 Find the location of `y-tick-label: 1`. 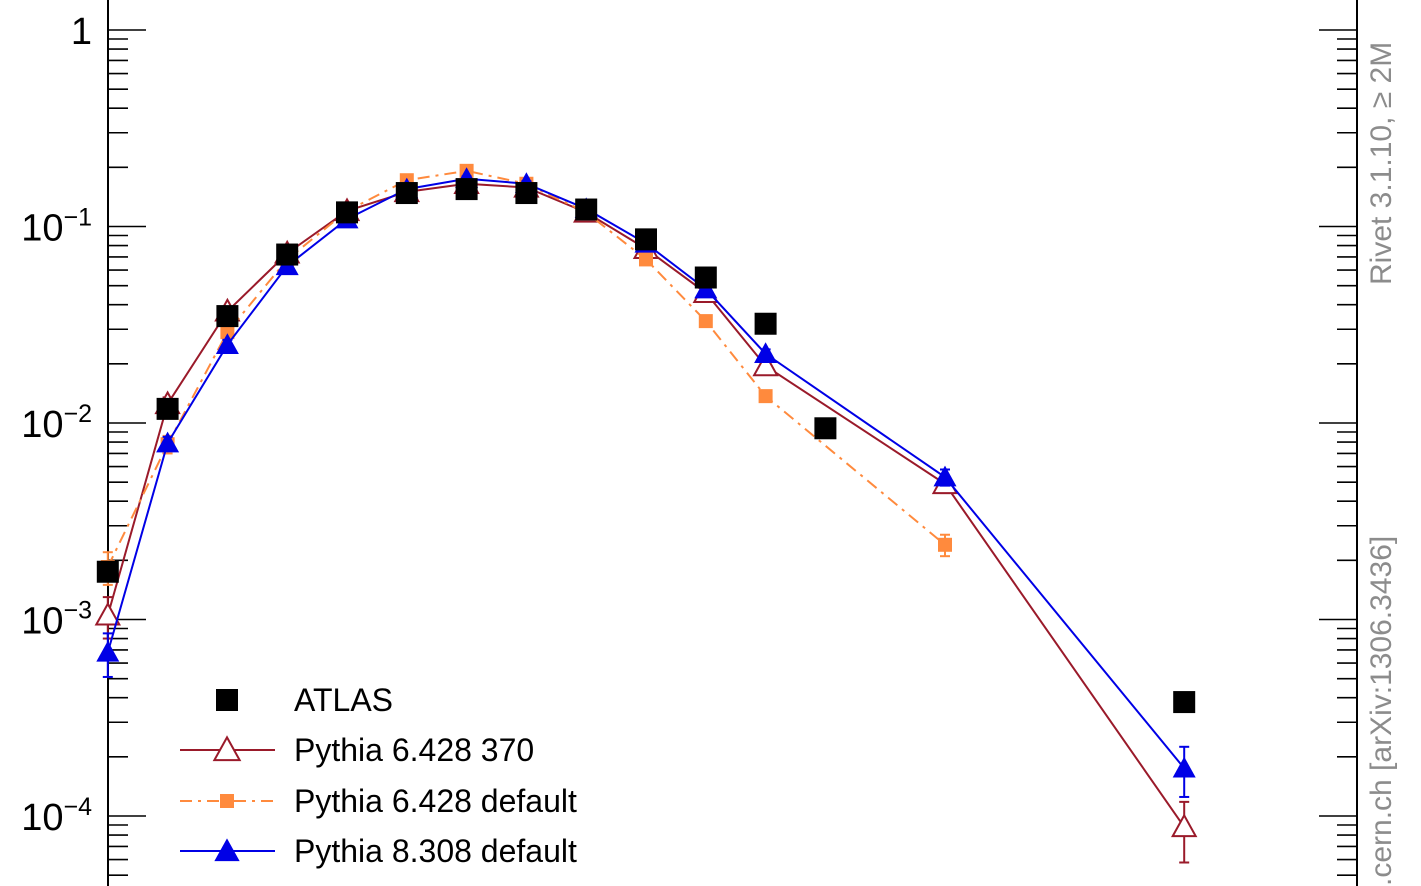

y-tick-label: 1 is located at coordinates (81, 32).